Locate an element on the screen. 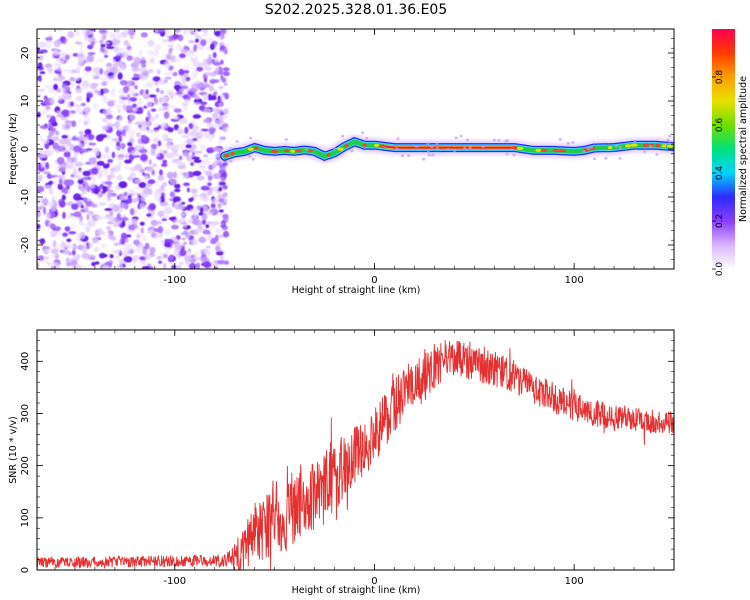 The width and height of the screenshot is (750, 600). snr-x-tick-label: -100 is located at coordinates (174, 581).